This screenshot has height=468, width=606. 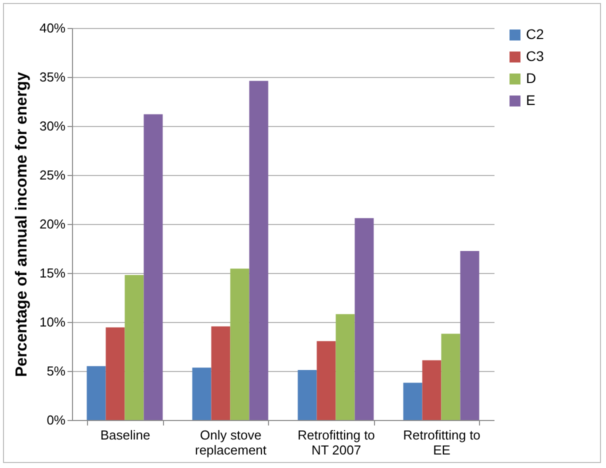 I want to click on x-tick-label: Retrofitting to NT 2007, so click(x=336, y=443).